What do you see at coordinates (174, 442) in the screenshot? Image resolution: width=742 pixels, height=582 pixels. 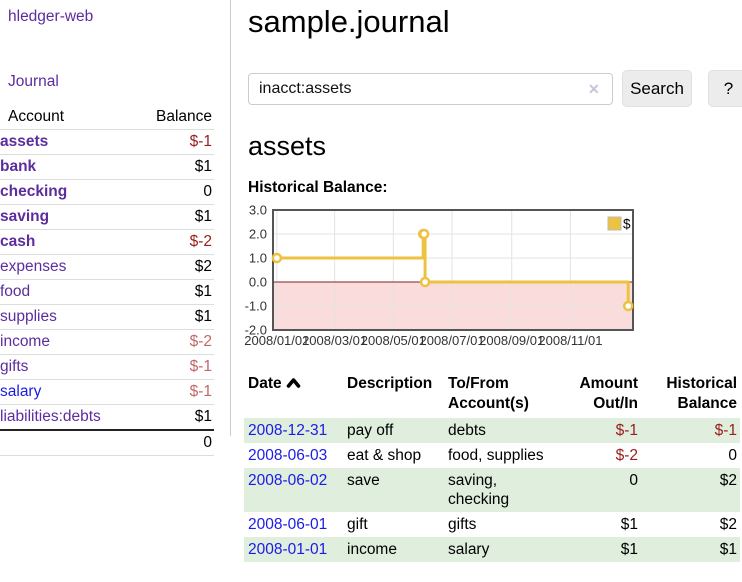 I see `total-balance: 0` at bounding box center [174, 442].